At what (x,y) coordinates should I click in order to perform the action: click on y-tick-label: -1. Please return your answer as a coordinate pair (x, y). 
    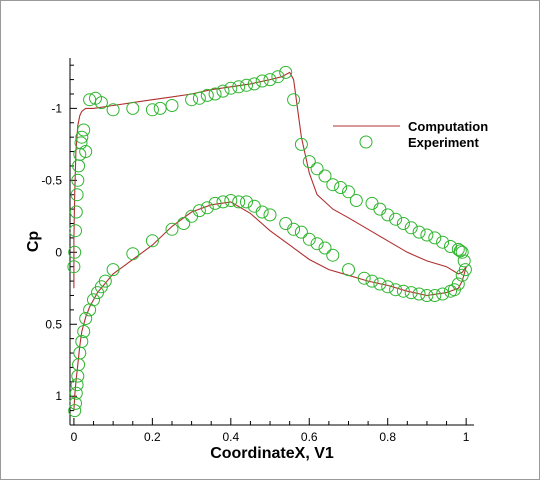
    Looking at the image, I should click on (56, 108).